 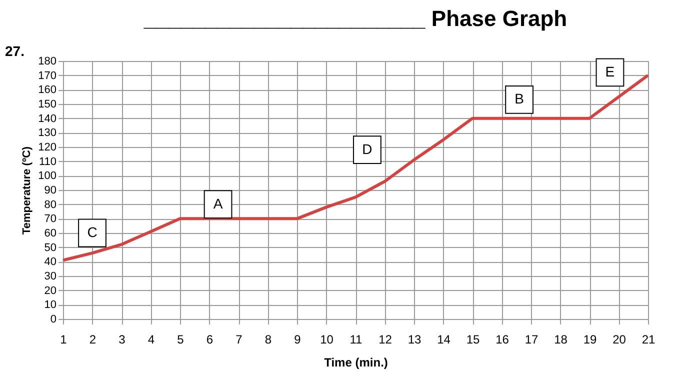 What do you see at coordinates (47, 148) in the screenshot?
I see `y-tick-label: 120` at bounding box center [47, 148].